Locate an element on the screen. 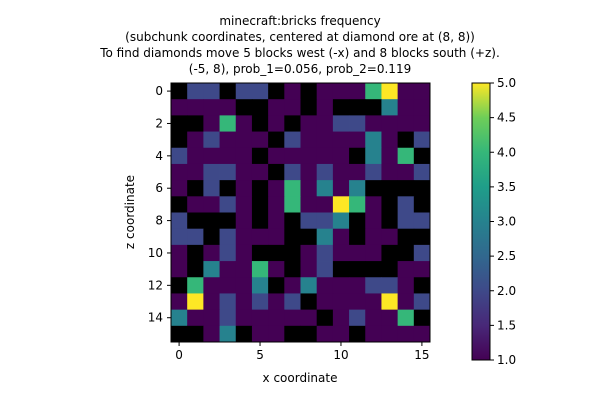 This screenshot has width=600, height=400. y-tick-label: 2 is located at coordinates (159, 123).